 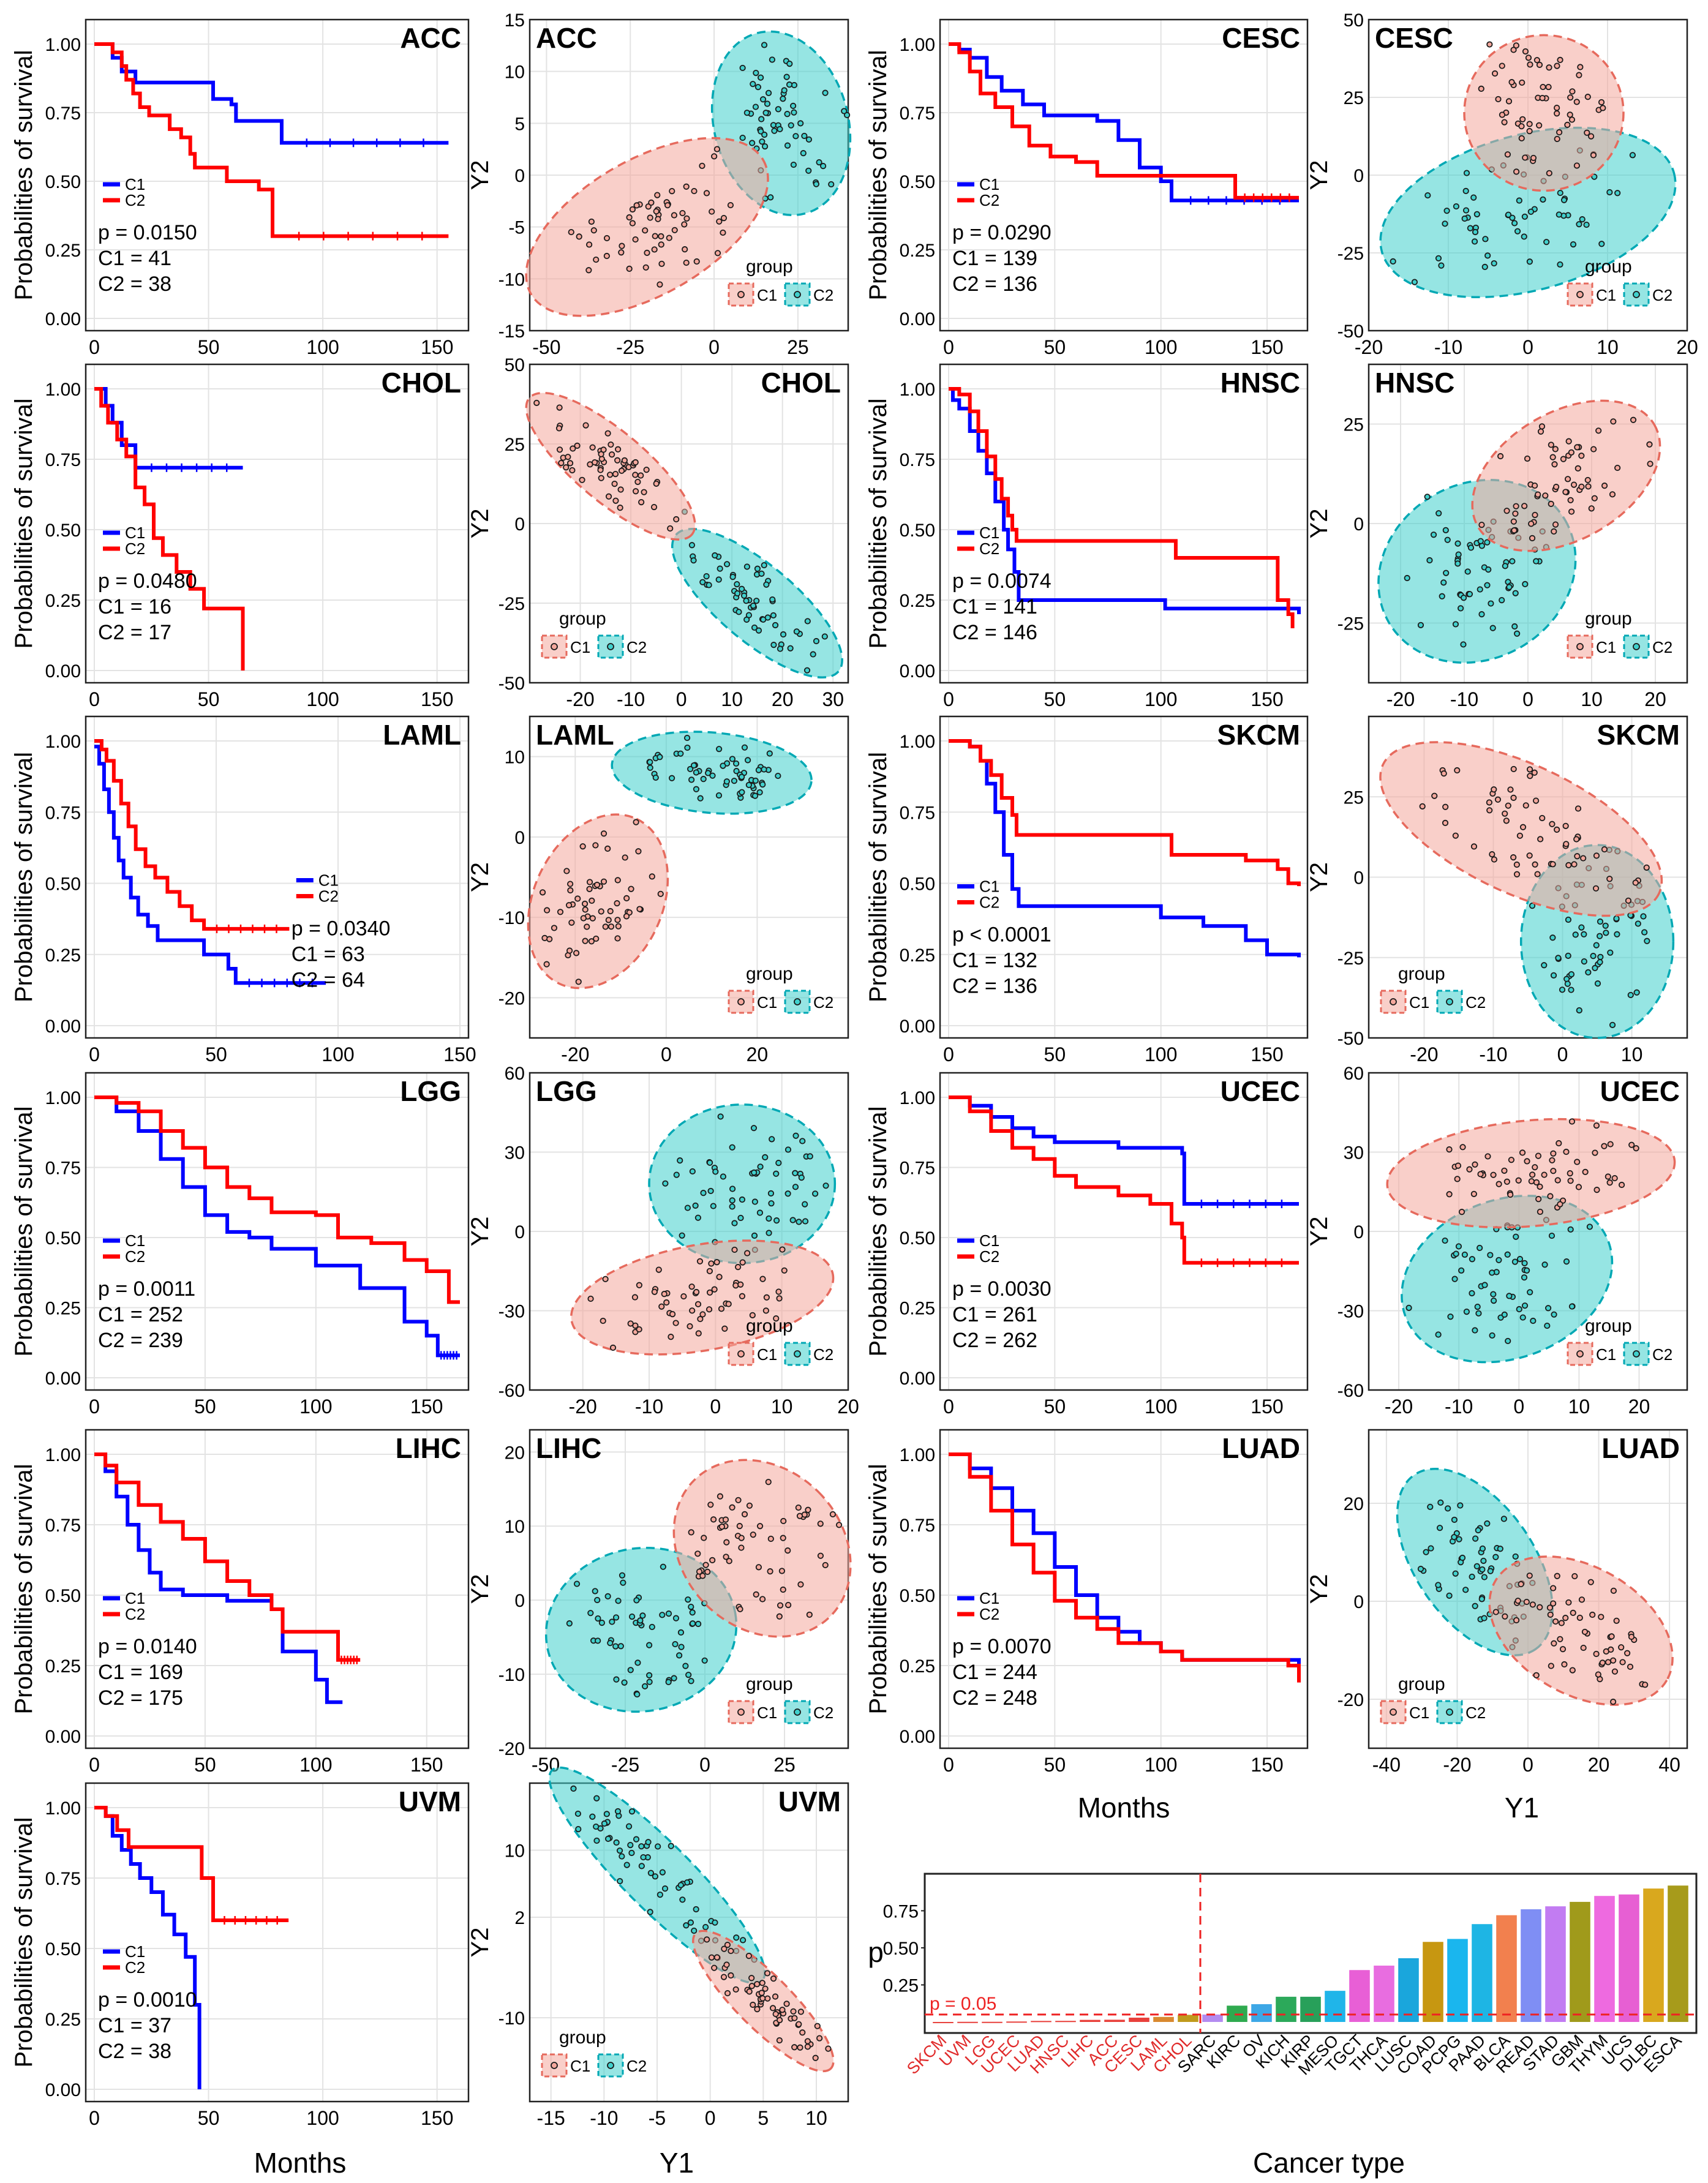 What do you see at coordinates (1384, 1994) in the screenshot?
I see `bar-thca` at bounding box center [1384, 1994].